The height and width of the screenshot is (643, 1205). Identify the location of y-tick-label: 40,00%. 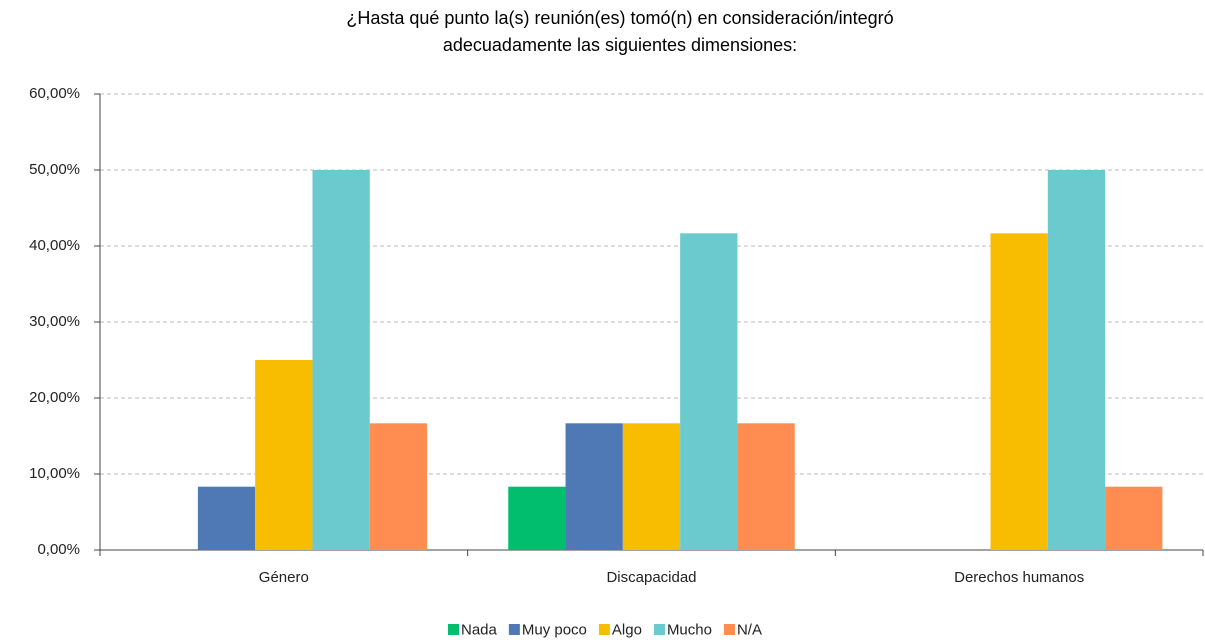
(54, 245).